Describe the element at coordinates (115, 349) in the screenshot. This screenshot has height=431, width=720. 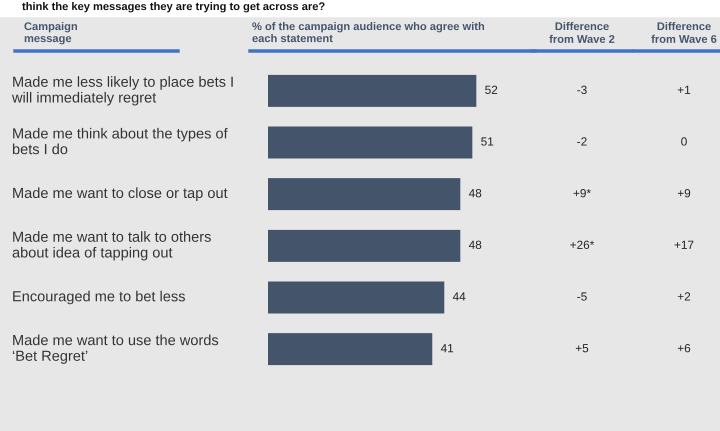
I see `y-tick-label: Made me want to use the words ‘Bet Regret’` at that location.